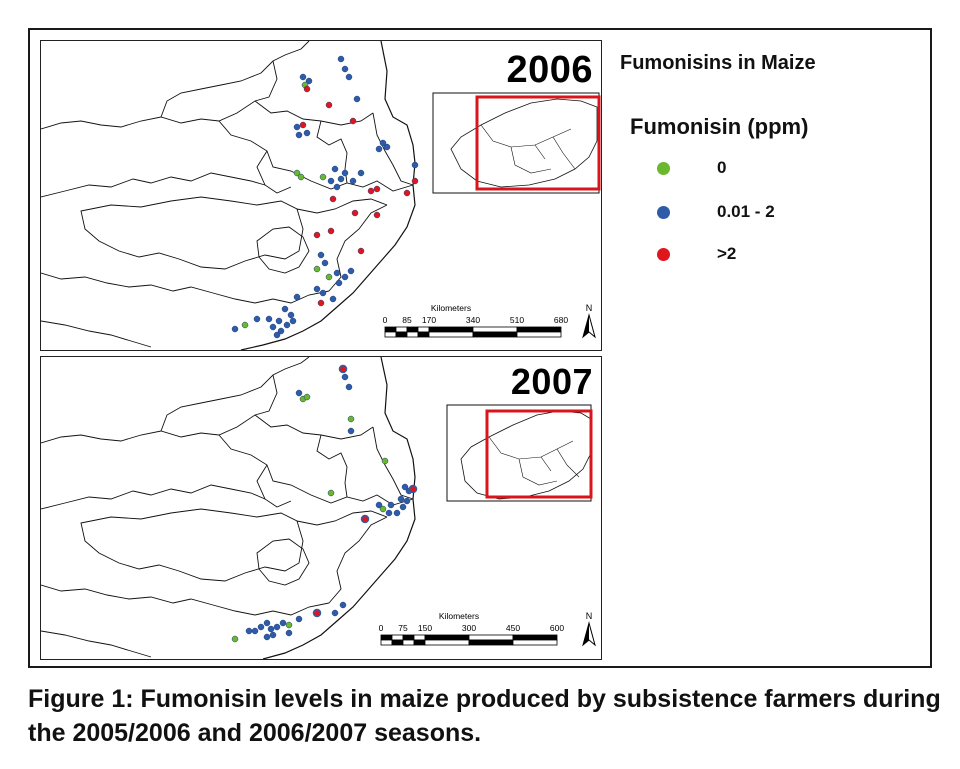 The width and height of the screenshot is (960, 769). What do you see at coordinates (551, 381) in the screenshot?
I see `map-year-label: 2007` at bounding box center [551, 381].